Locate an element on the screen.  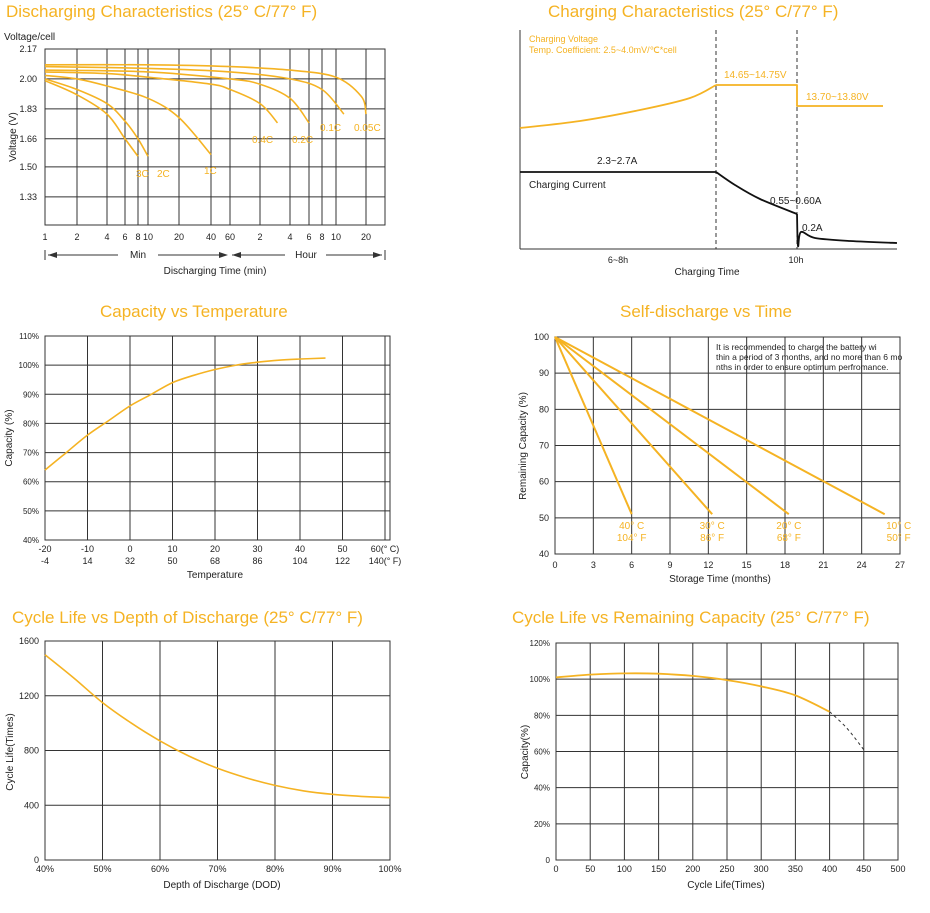
charging-voltage-float is located at coordinates (799, 95).